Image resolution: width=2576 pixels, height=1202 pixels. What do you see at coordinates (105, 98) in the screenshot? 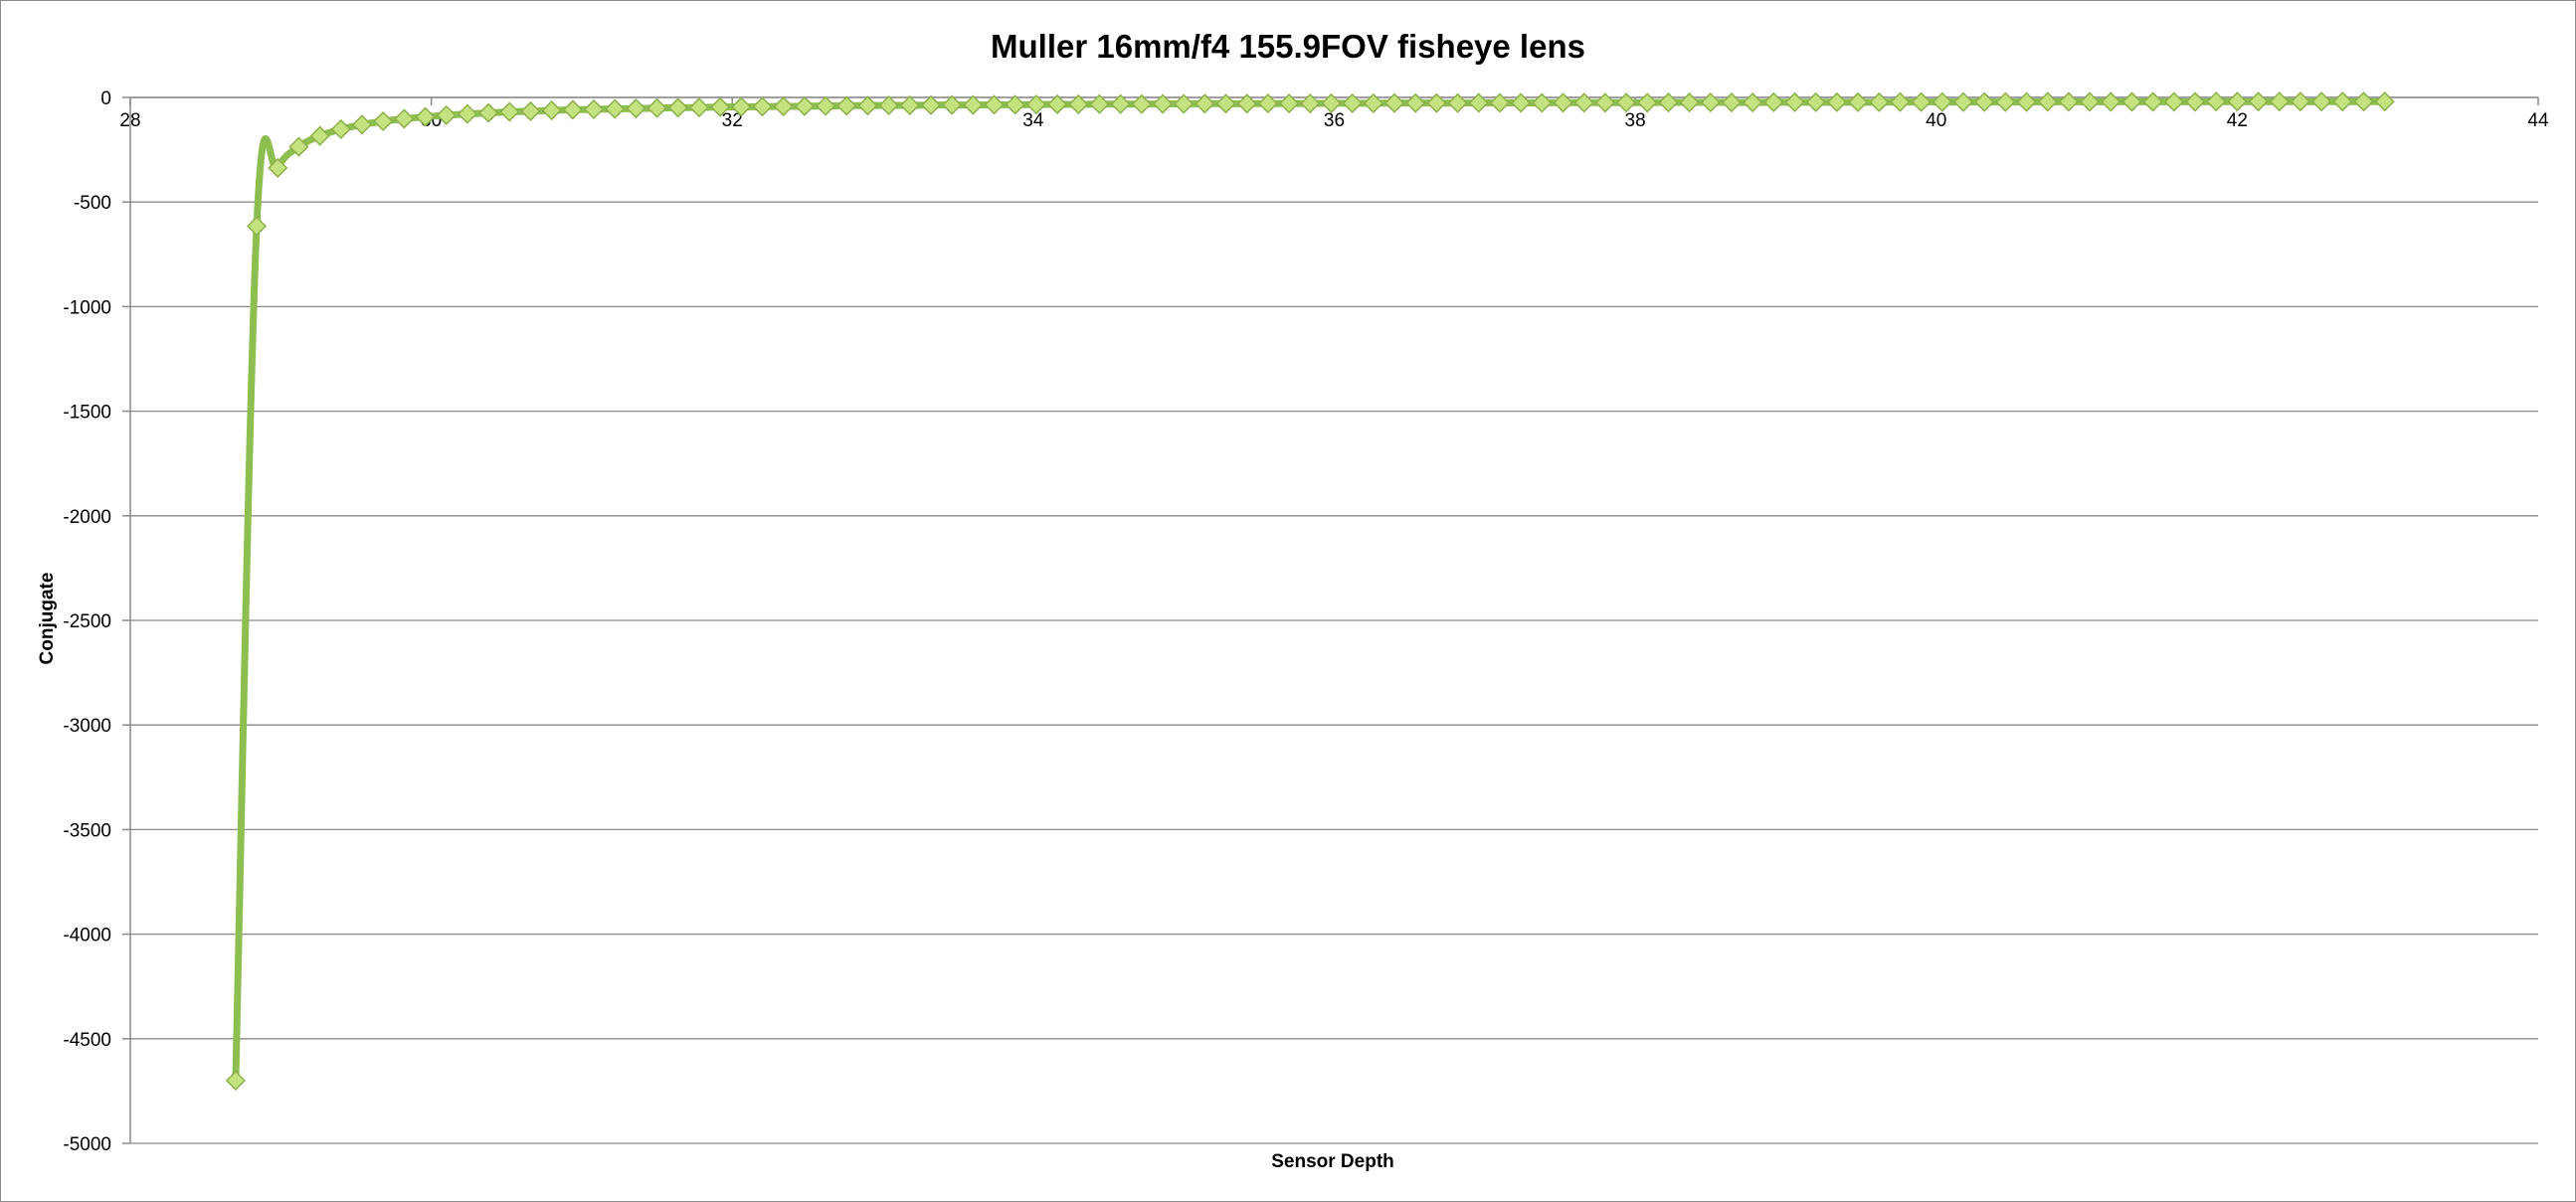
I see `y-tick-label: 0` at bounding box center [105, 98].